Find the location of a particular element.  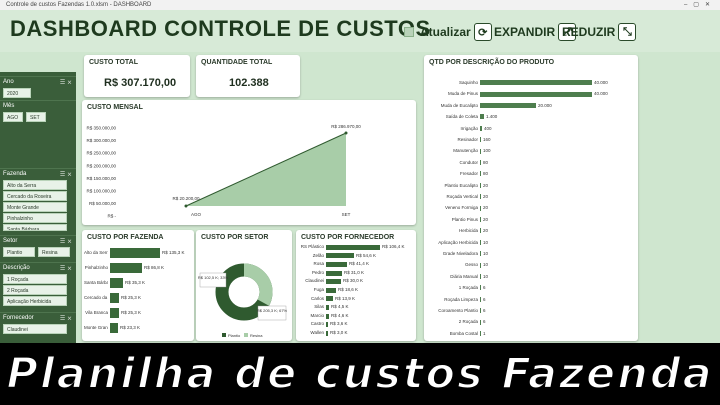

filter-setor: Setor ☰ ⨯ is located at coordinates (38, 240).